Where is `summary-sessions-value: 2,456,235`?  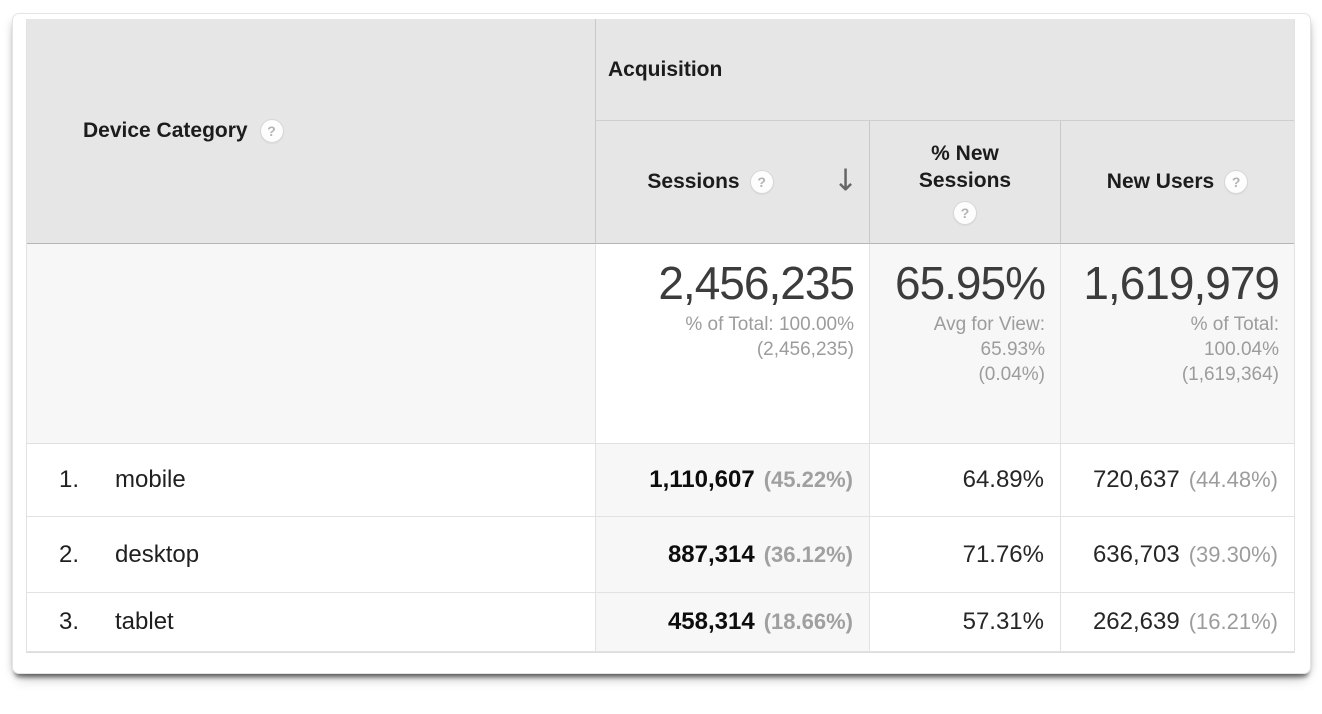 summary-sessions-value: 2,456,235 is located at coordinates (756, 283).